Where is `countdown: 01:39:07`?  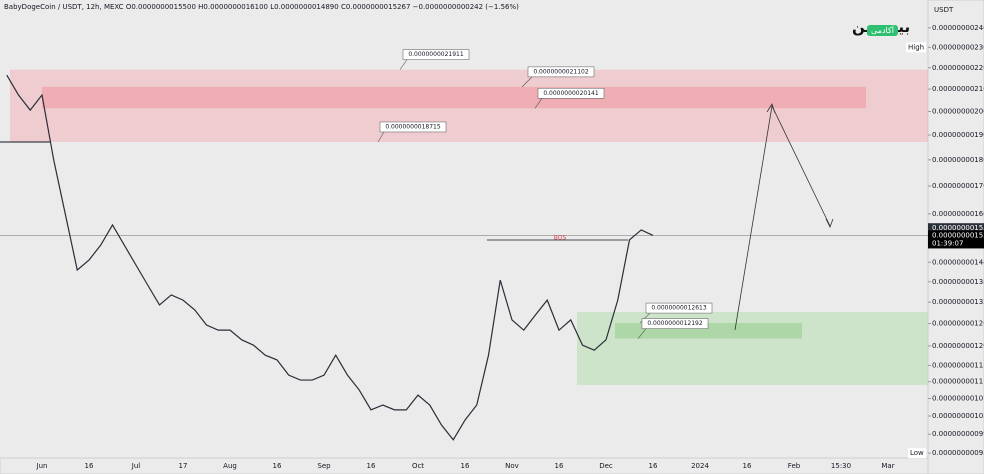 countdown: 01:39:07 is located at coordinates (947, 243).